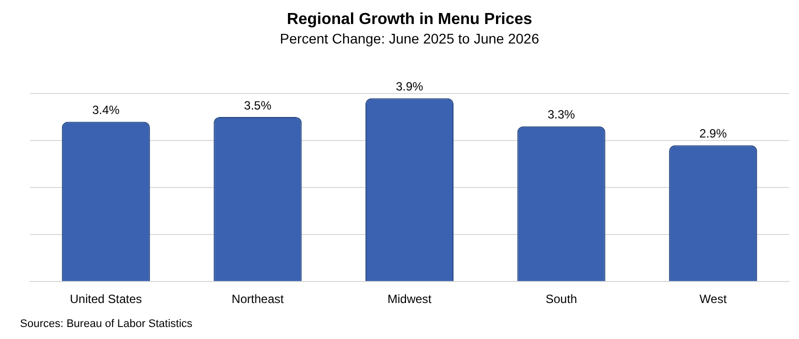 The height and width of the screenshot is (339, 799). I want to click on x-tick-label: West, so click(714, 299).